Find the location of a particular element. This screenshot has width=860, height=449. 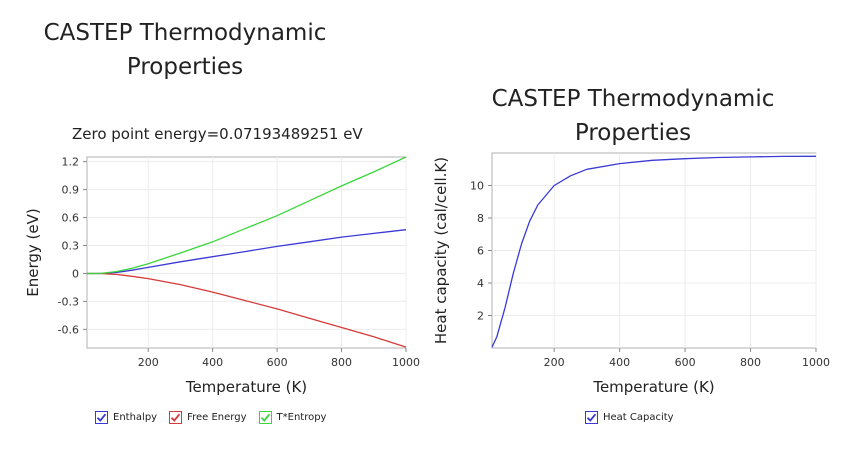

legend-label: Heat Capacity is located at coordinates (638, 417).